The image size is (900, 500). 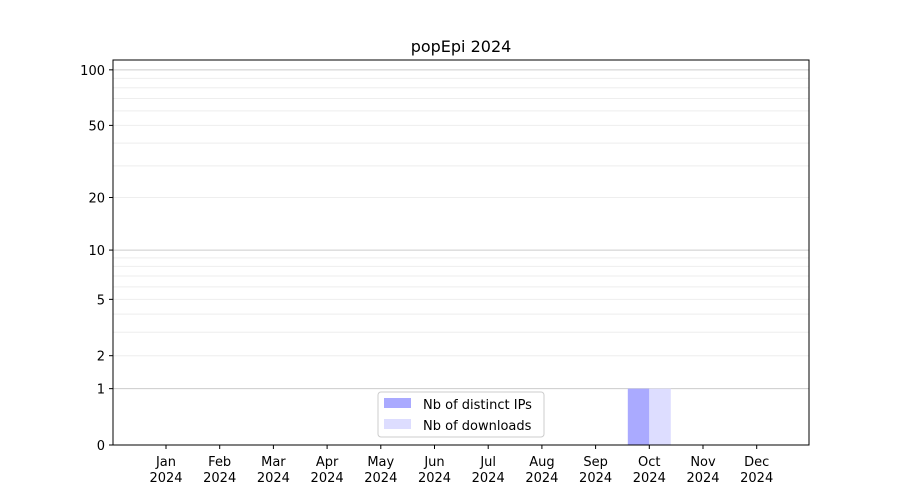 What do you see at coordinates (101, 446) in the screenshot?
I see `y-tick-label: 0` at bounding box center [101, 446].